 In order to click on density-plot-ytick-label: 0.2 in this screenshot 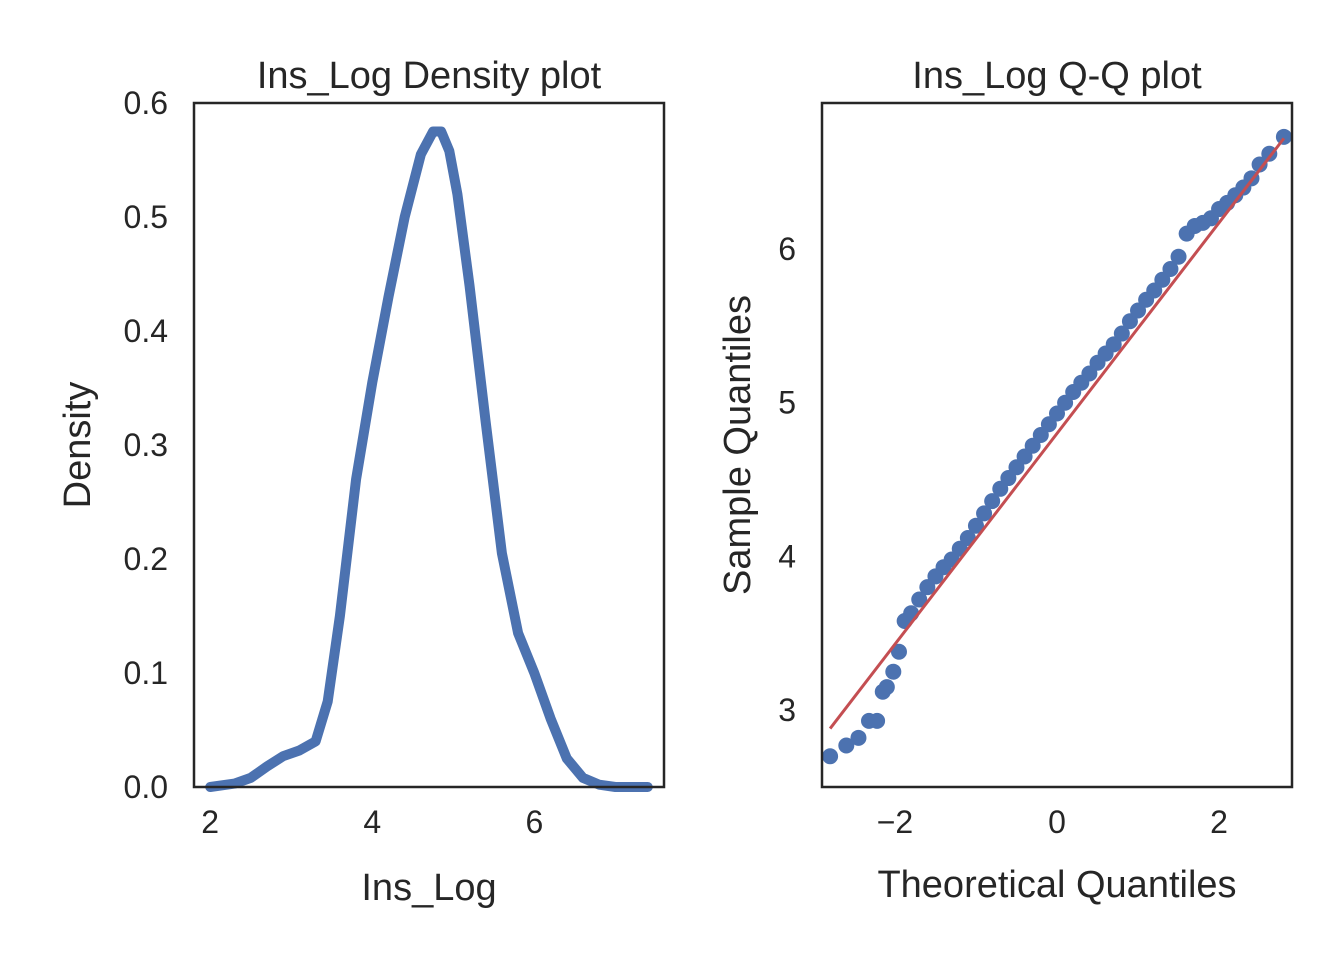, I will do `click(146, 559)`.